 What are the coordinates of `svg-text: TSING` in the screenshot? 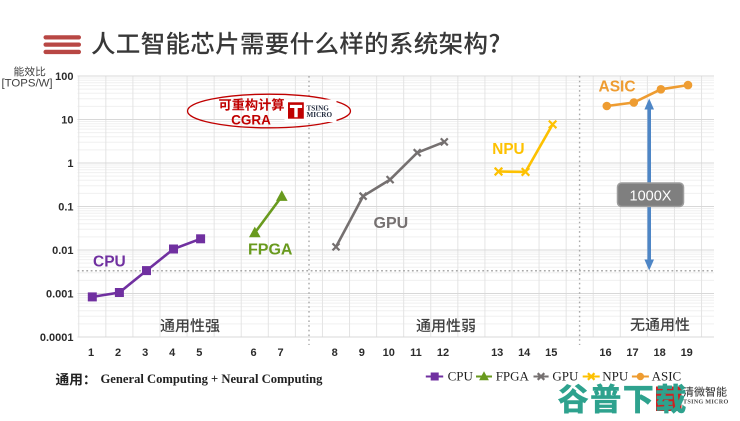 It's located at (318, 108).